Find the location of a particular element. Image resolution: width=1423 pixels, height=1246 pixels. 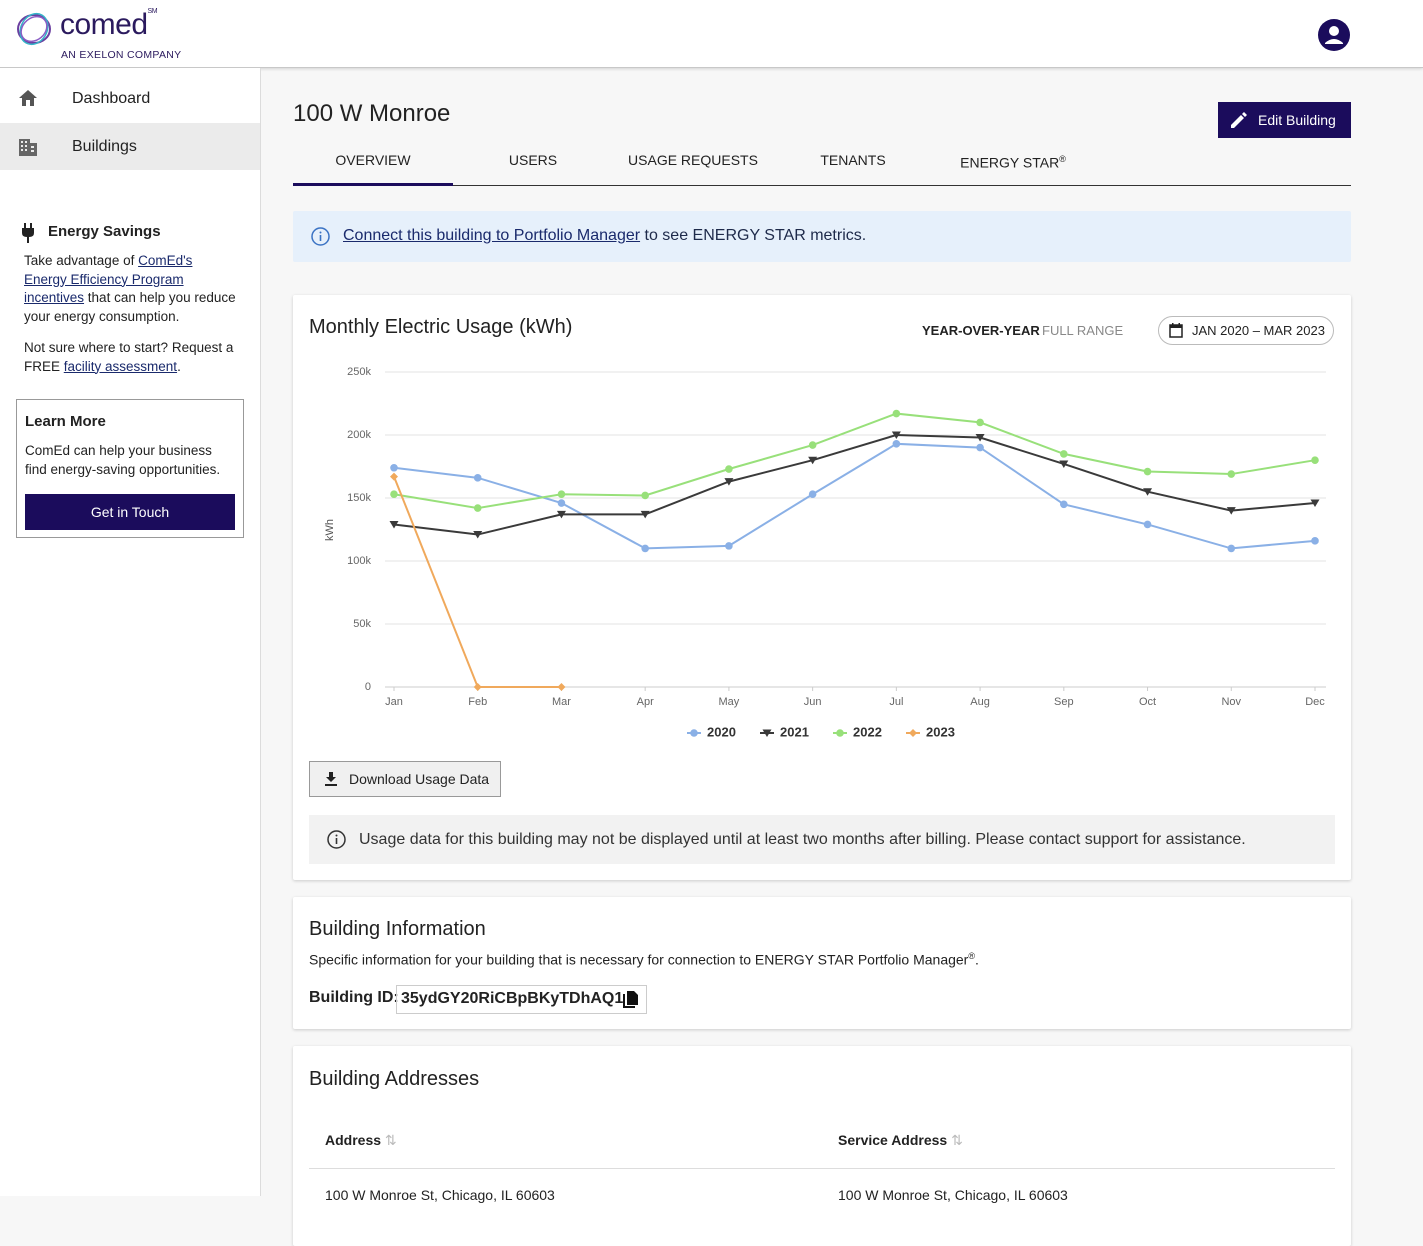

tab: TENANTS is located at coordinates (853, 160).